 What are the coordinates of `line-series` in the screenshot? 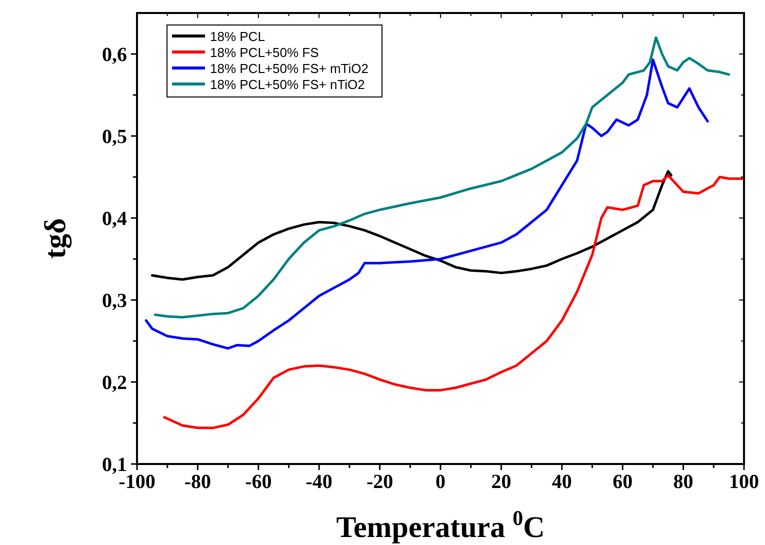 It's located at (411, 225).